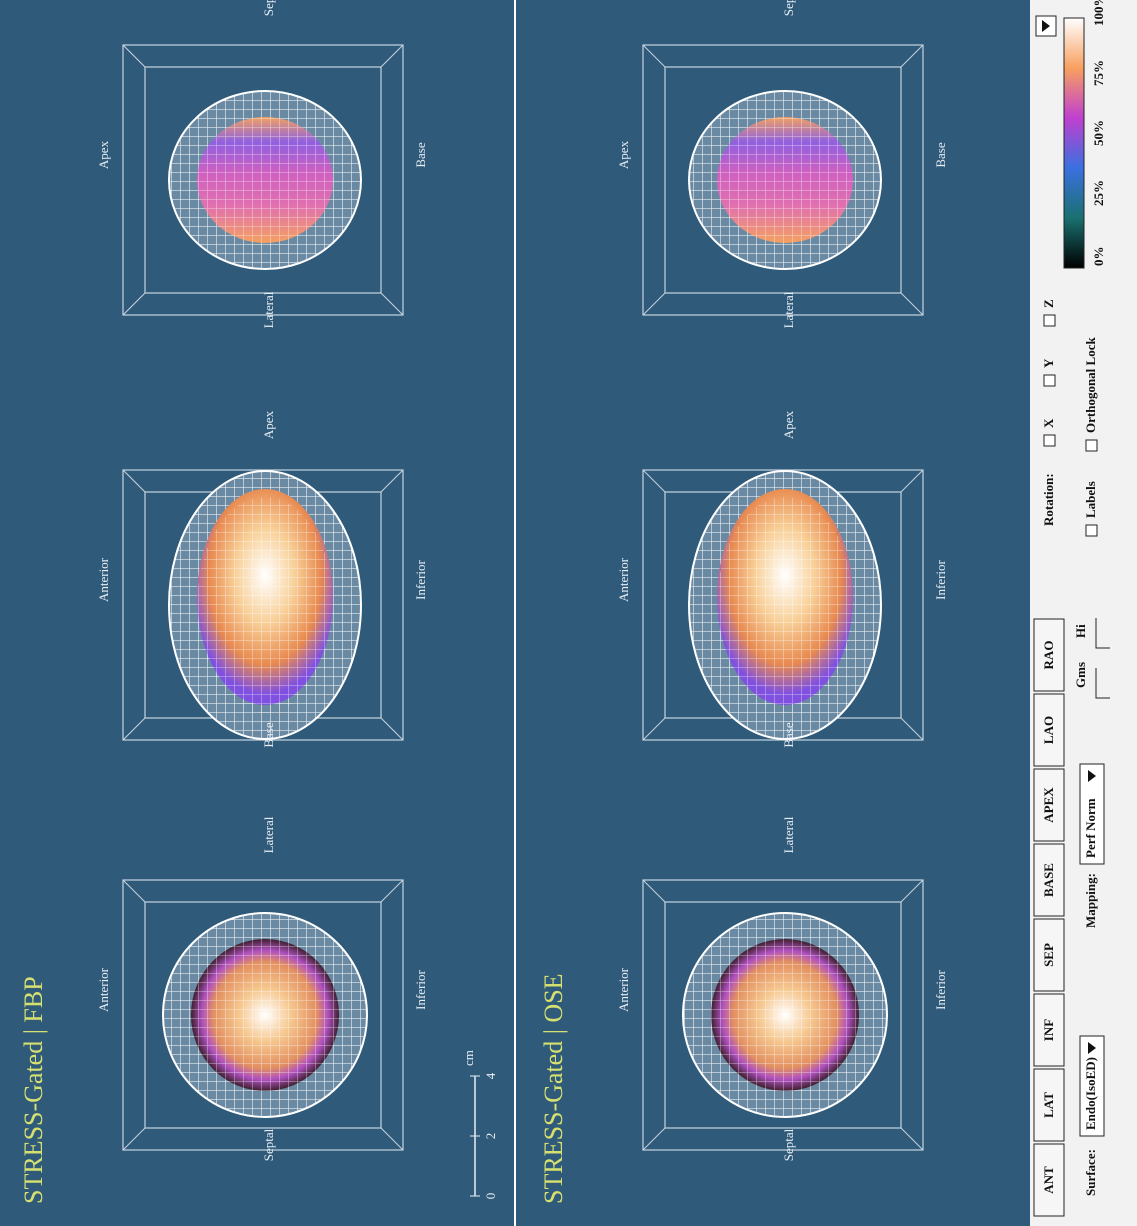  What do you see at coordinates (1098, 193) in the screenshot?
I see `colorbar-label: 25%` at bounding box center [1098, 193].